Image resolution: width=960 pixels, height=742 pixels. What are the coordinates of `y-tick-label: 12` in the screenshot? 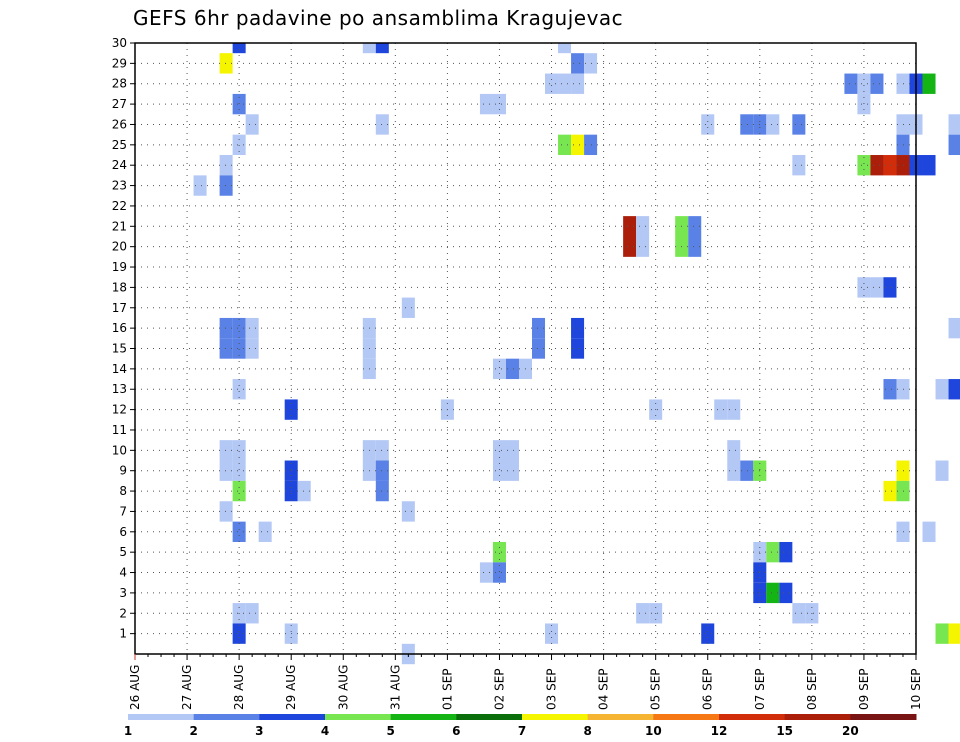 It's located at (119, 410).